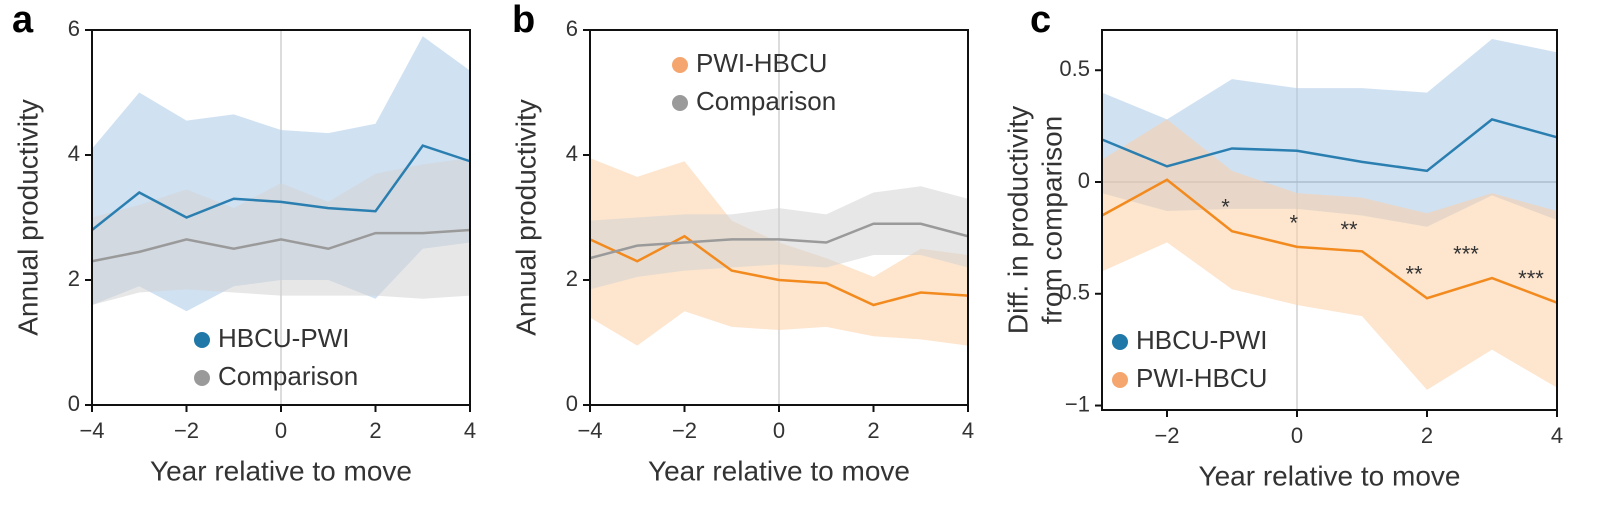 This screenshot has height=518, width=1603. What do you see at coordinates (23, 20) in the screenshot?
I see `panel-letter: a` at bounding box center [23, 20].